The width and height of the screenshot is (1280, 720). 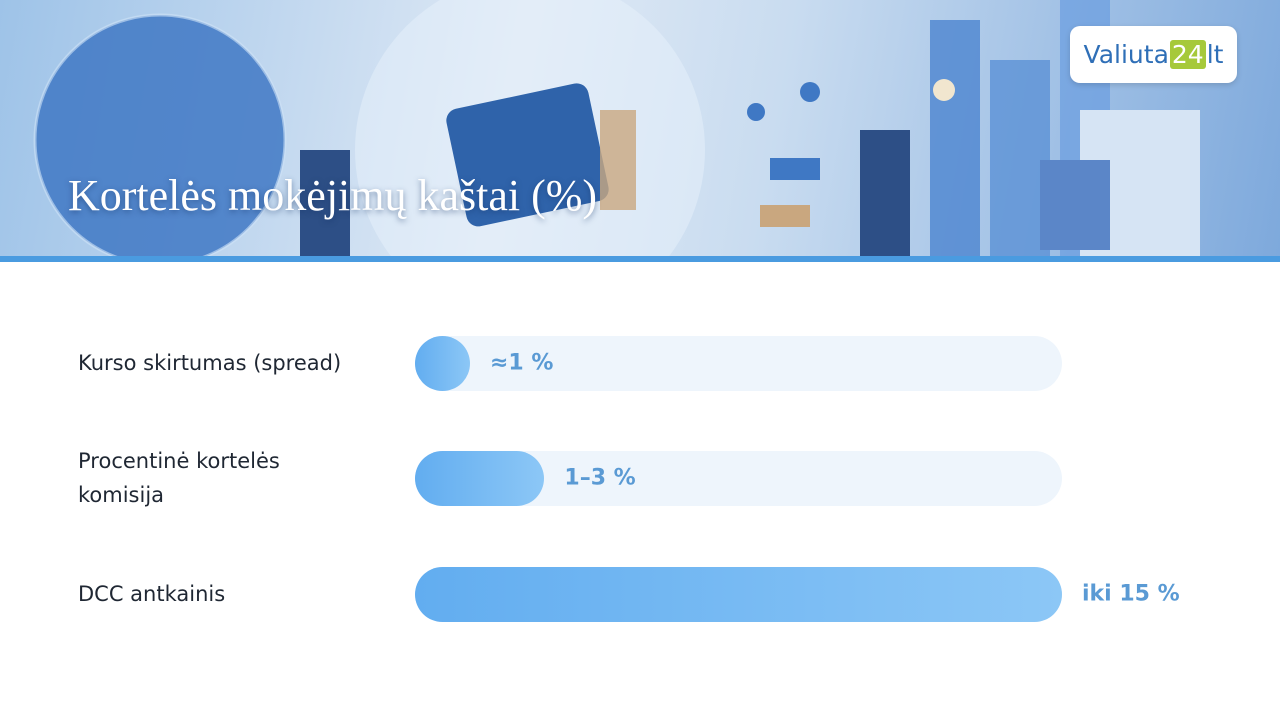 What do you see at coordinates (1187, 54) in the screenshot?
I see `logo-number: 24` at bounding box center [1187, 54].